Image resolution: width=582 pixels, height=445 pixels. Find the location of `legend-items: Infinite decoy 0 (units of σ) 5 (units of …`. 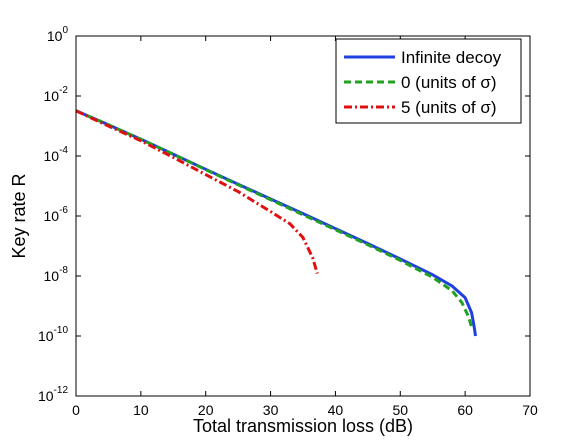

legend-items: Infinite decoy 0 (units of σ) 5 (units of … is located at coordinates (423, 82).